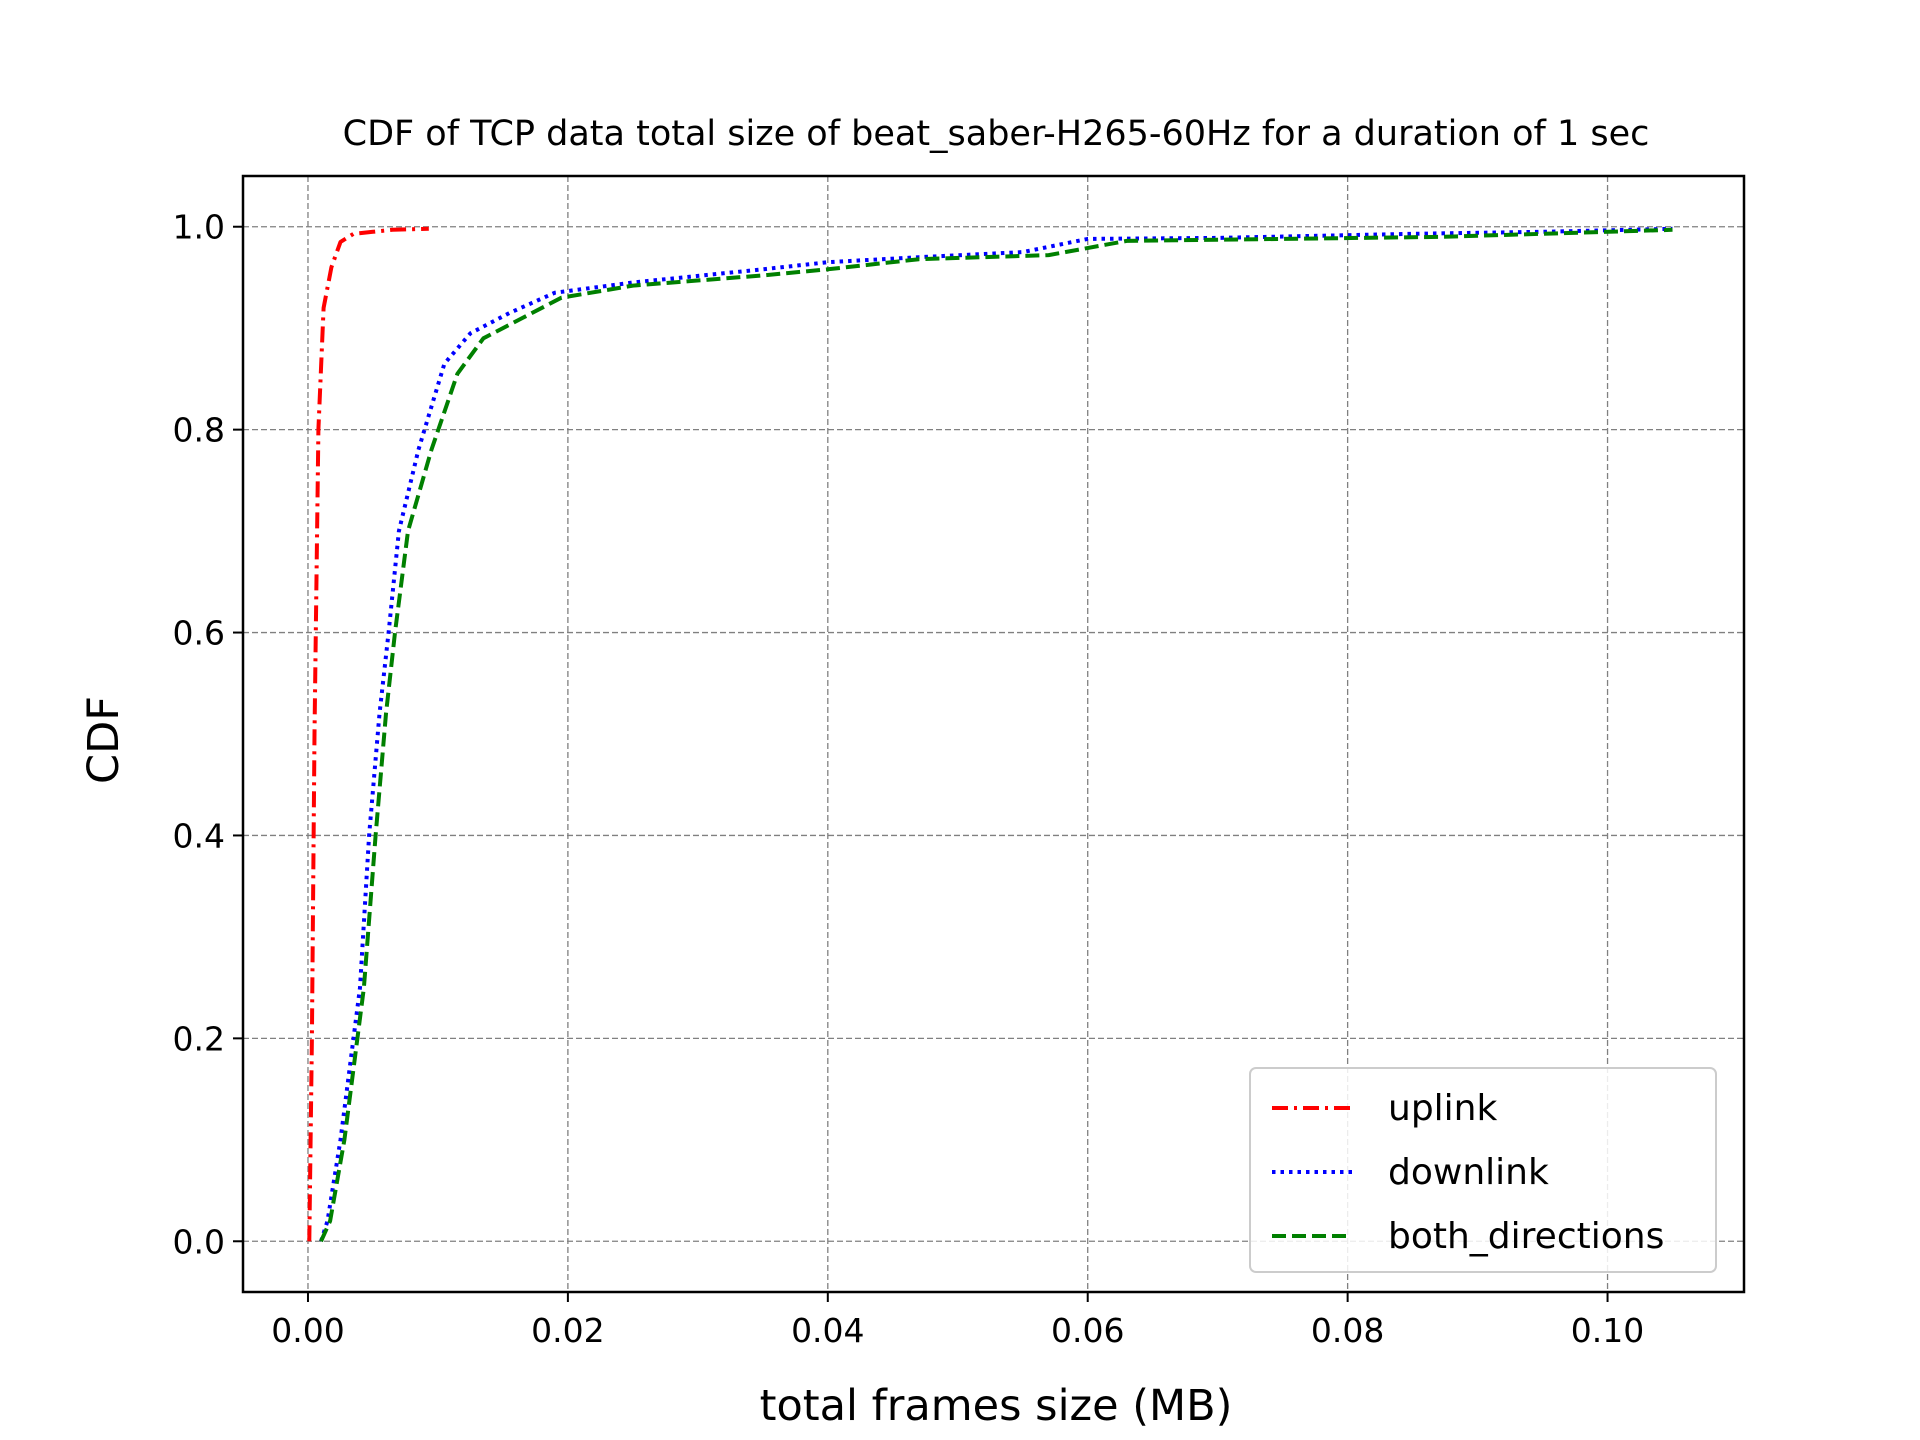 The width and height of the screenshot is (1920, 1440). Describe the element at coordinates (827, 1330) in the screenshot. I see `x-tick-label: 0.04` at that location.